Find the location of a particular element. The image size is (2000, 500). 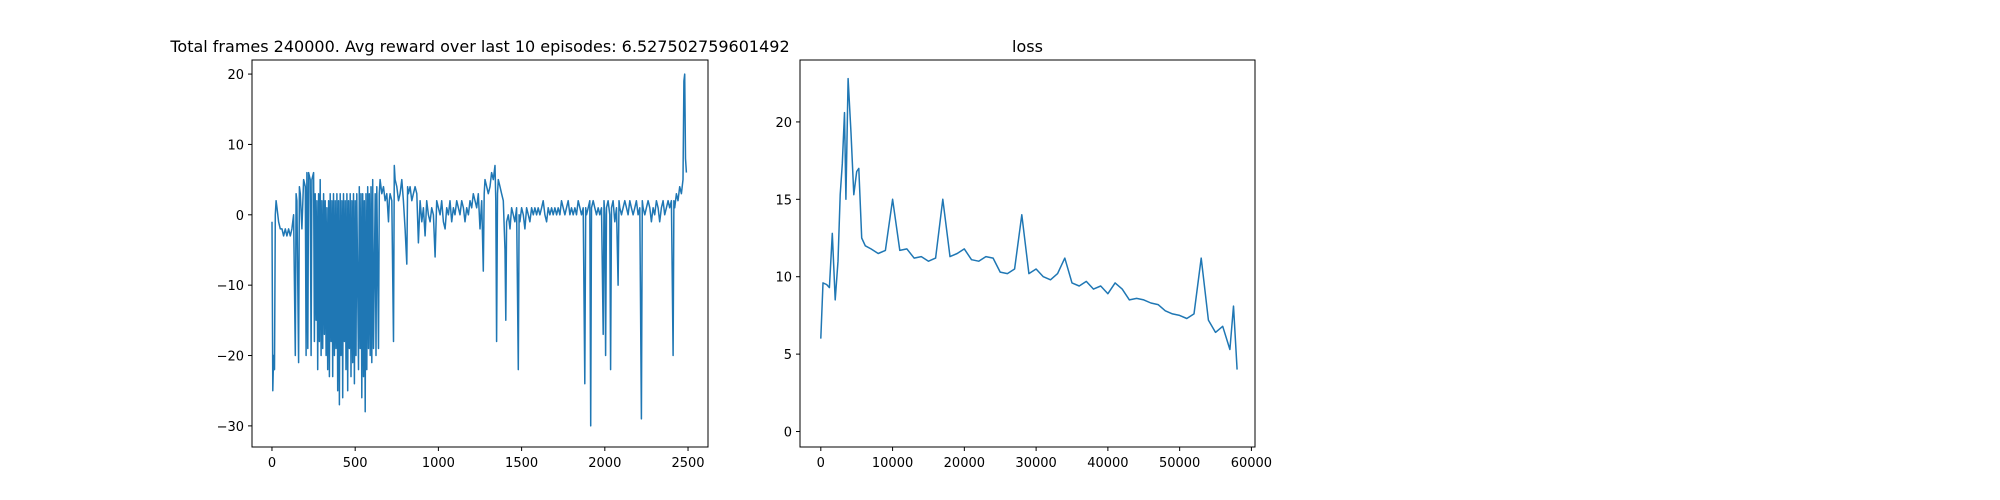

reward-x-tick-label: 0 is located at coordinates (272, 463).